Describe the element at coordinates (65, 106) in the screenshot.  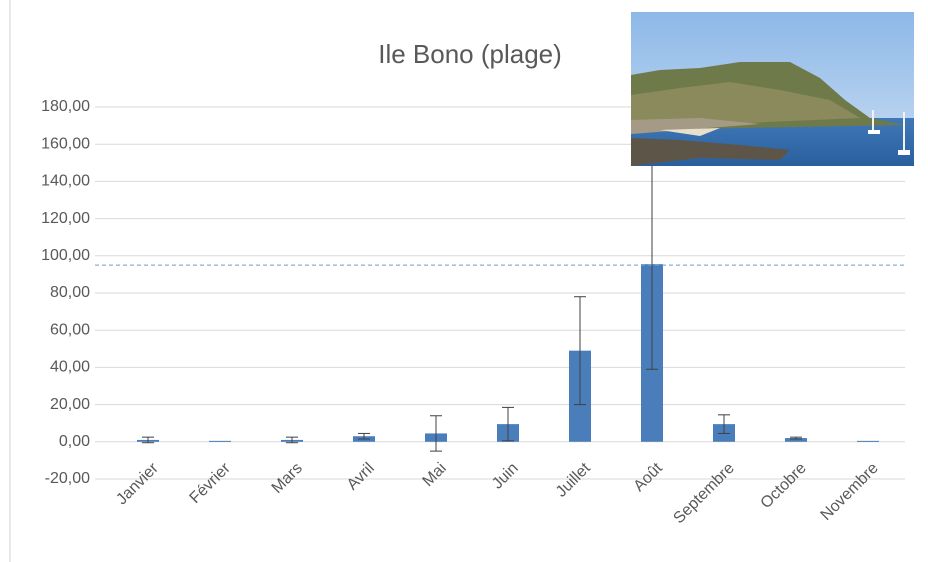
I see `y-tick-label: 180,00` at that location.